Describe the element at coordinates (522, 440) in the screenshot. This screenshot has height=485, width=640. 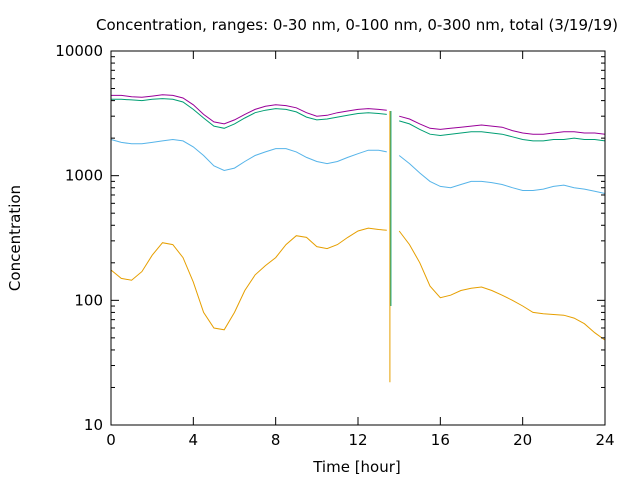
I see `x-tick-label: 20` at that location.